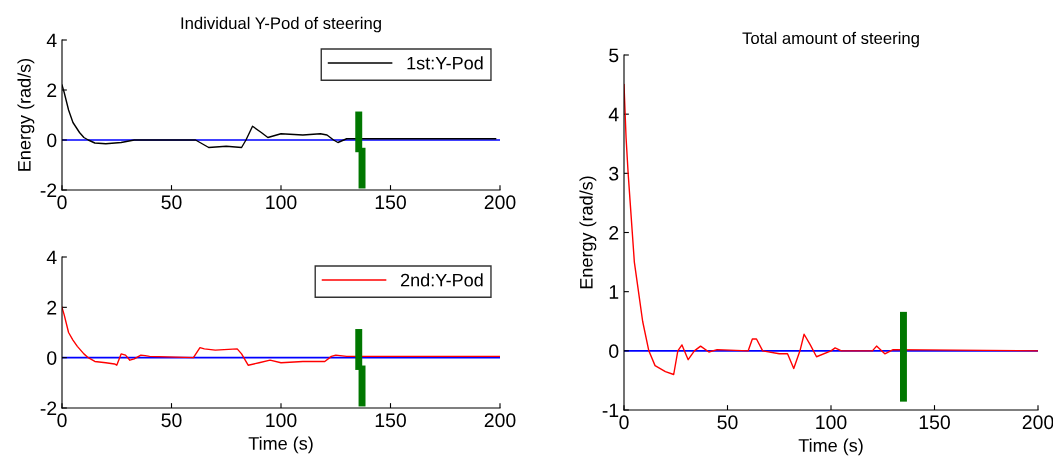 This screenshot has width=1053, height=467. What do you see at coordinates (610, 410) in the screenshot?
I see `y-tick-label: -1` at bounding box center [610, 410].